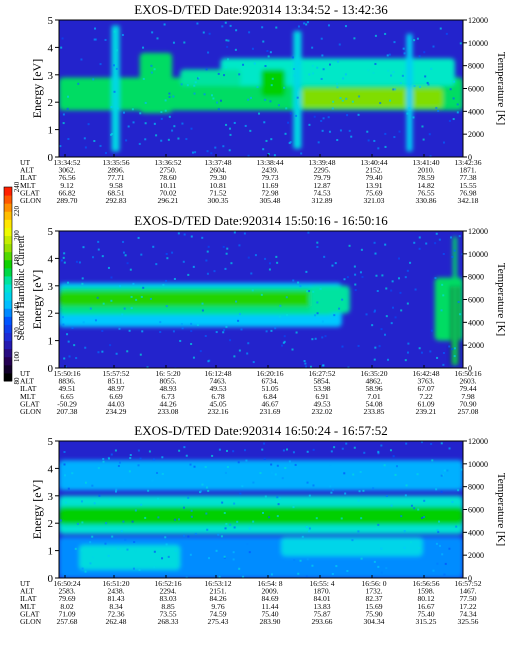  What do you see at coordinates (156, 83) in the screenshot?
I see `heatmap-patch` at bounding box center [156, 83].